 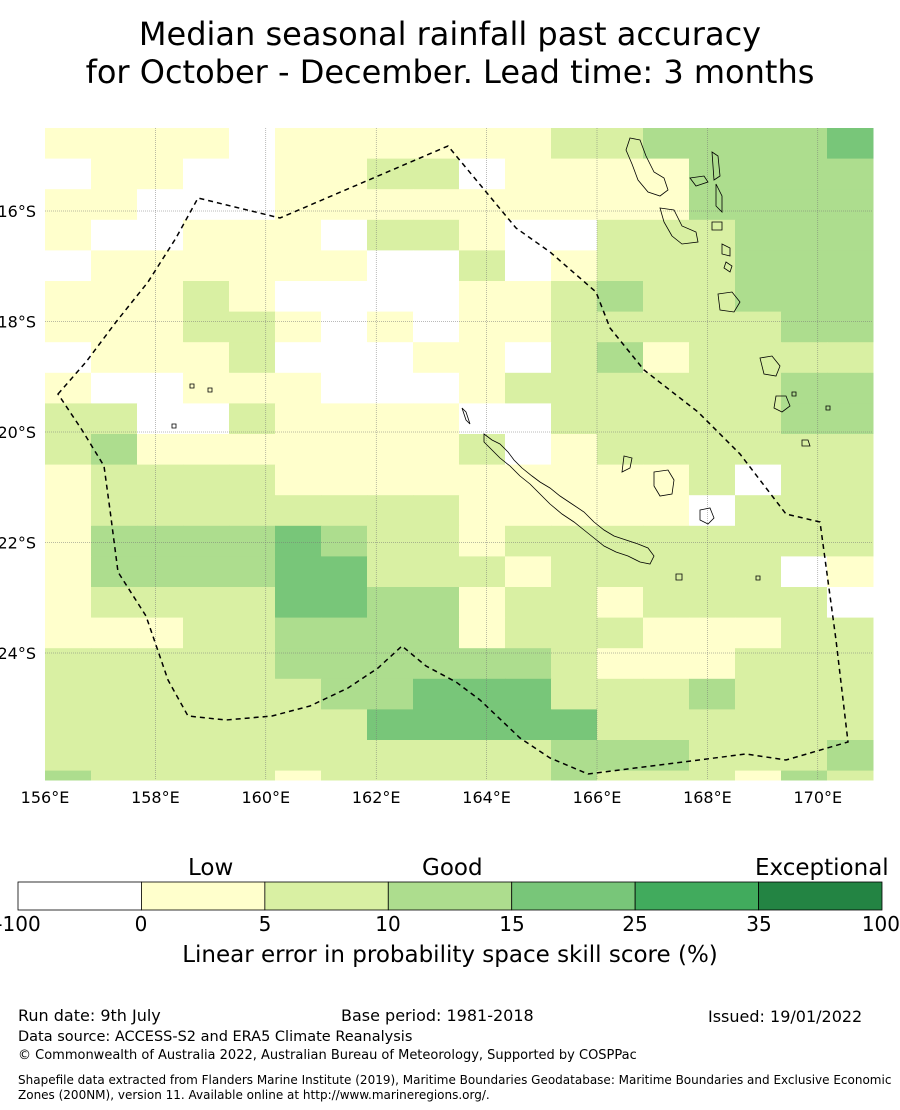 I want to click on colorbar-word-exceptional: Exceptional, so click(x=822, y=868).